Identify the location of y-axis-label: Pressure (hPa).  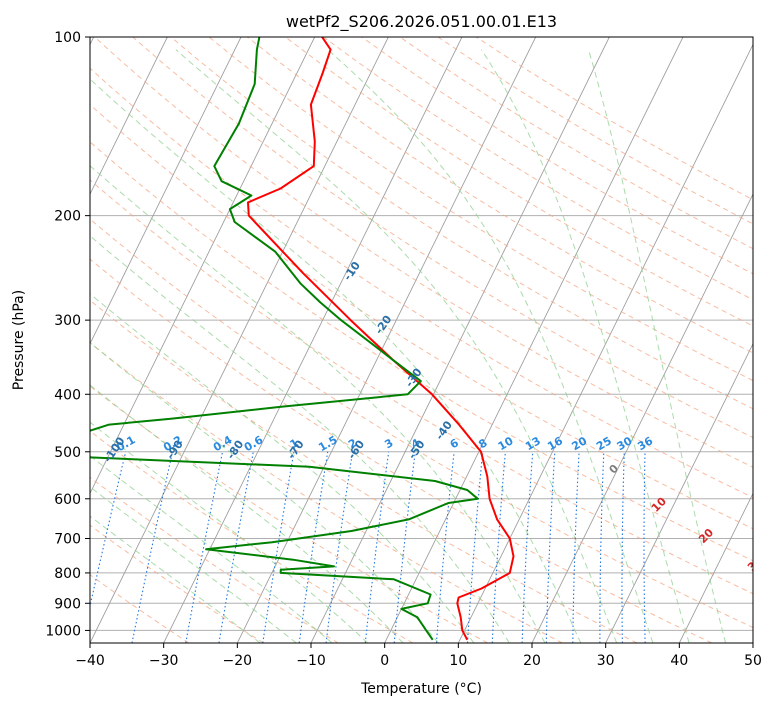
(19, 340).